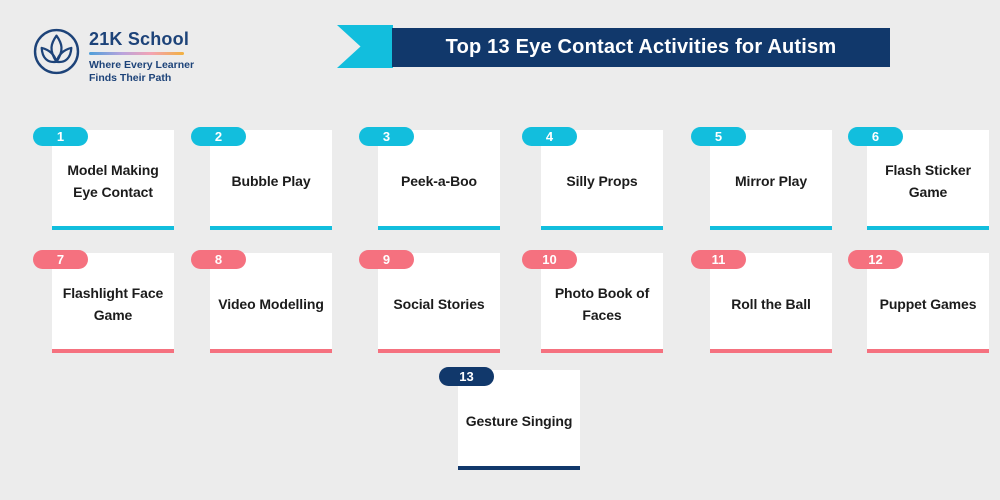 Image resolution: width=1000 pixels, height=500 pixels. What do you see at coordinates (218, 259) in the screenshot?
I see `number-badge: 8` at bounding box center [218, 259].